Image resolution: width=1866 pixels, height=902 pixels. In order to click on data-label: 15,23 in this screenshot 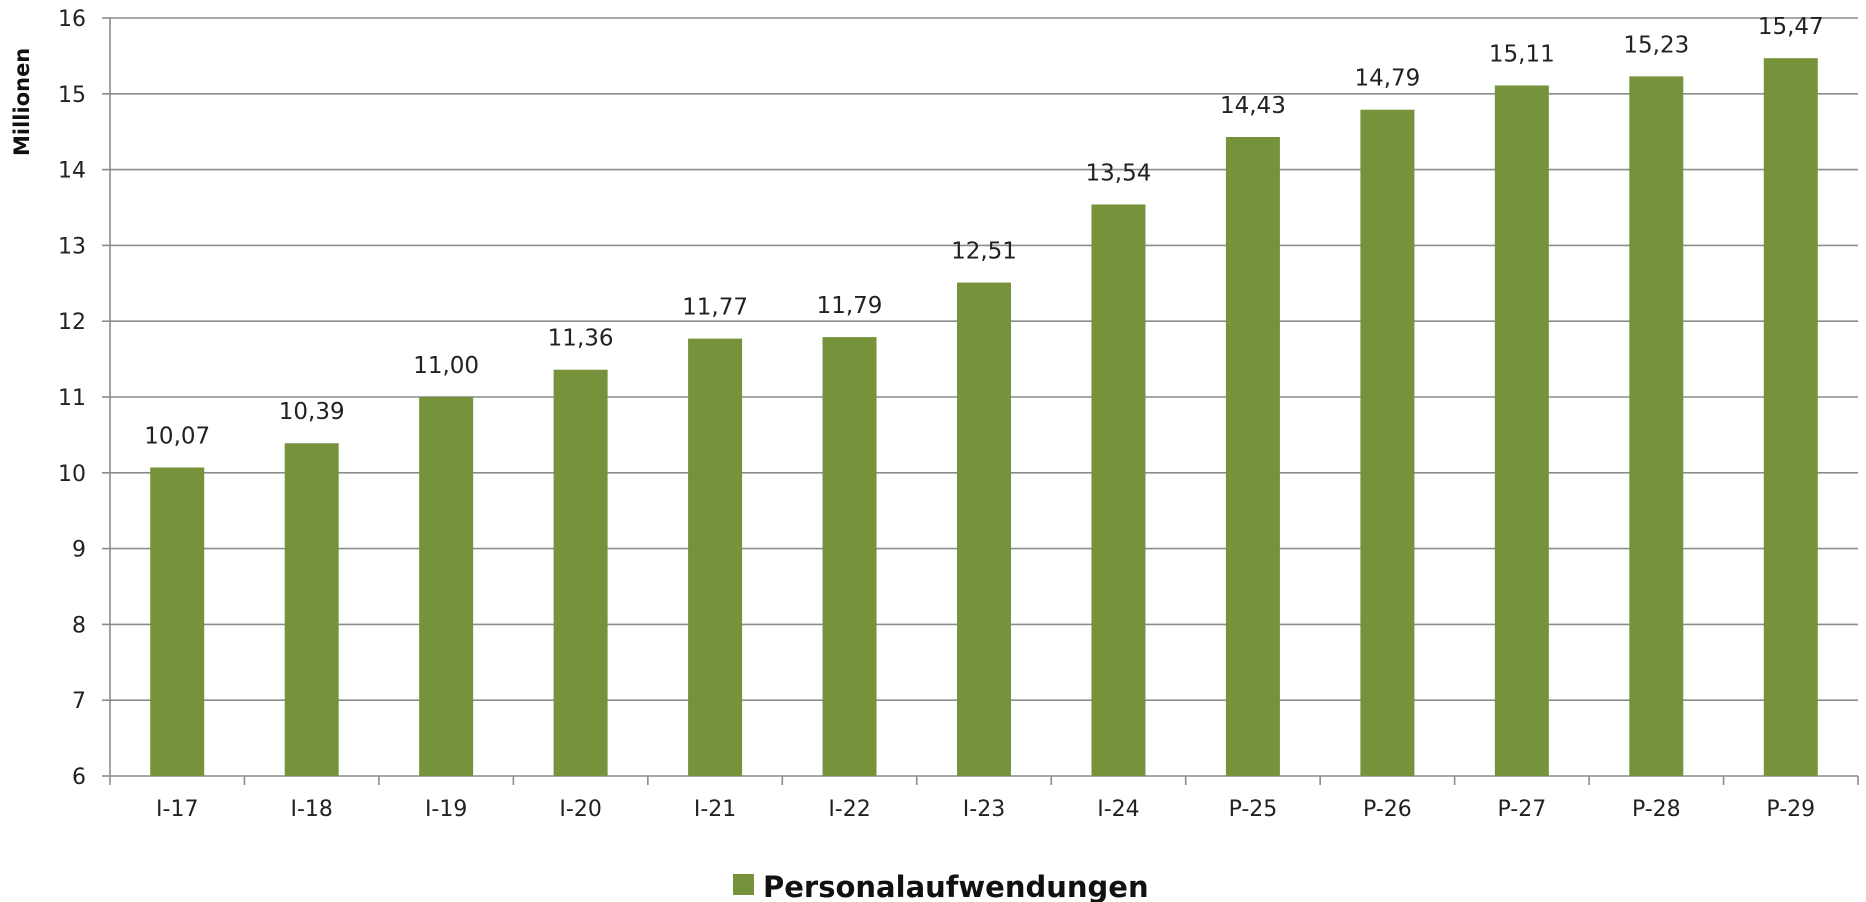, I will do `click(1656, 45)`.